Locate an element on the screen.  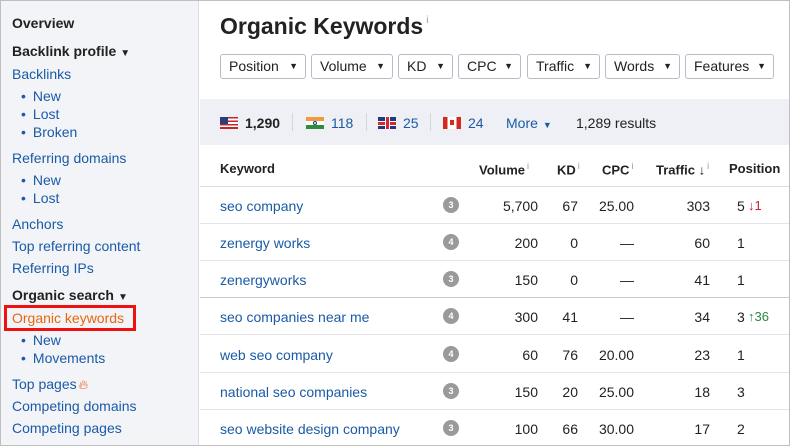
sidebar-item-backlinks: Backlinks is located at coordinates (42, 74).